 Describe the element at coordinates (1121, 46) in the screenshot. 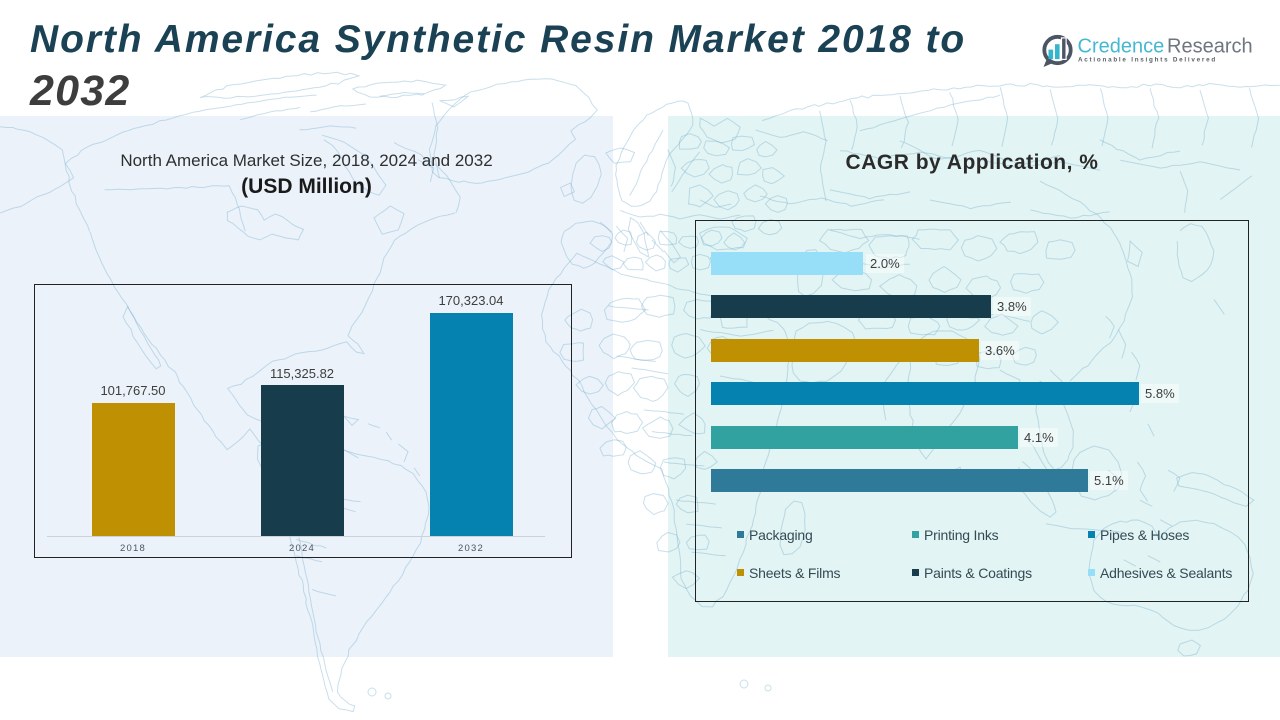

I see `svg-text: Credence` at that location.